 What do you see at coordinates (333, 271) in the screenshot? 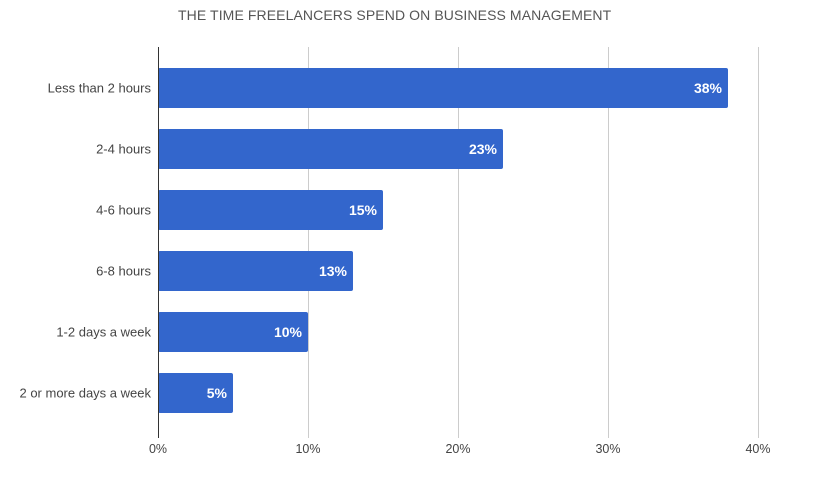
I see `data-label: 13%` at bounding box center [333, 271].